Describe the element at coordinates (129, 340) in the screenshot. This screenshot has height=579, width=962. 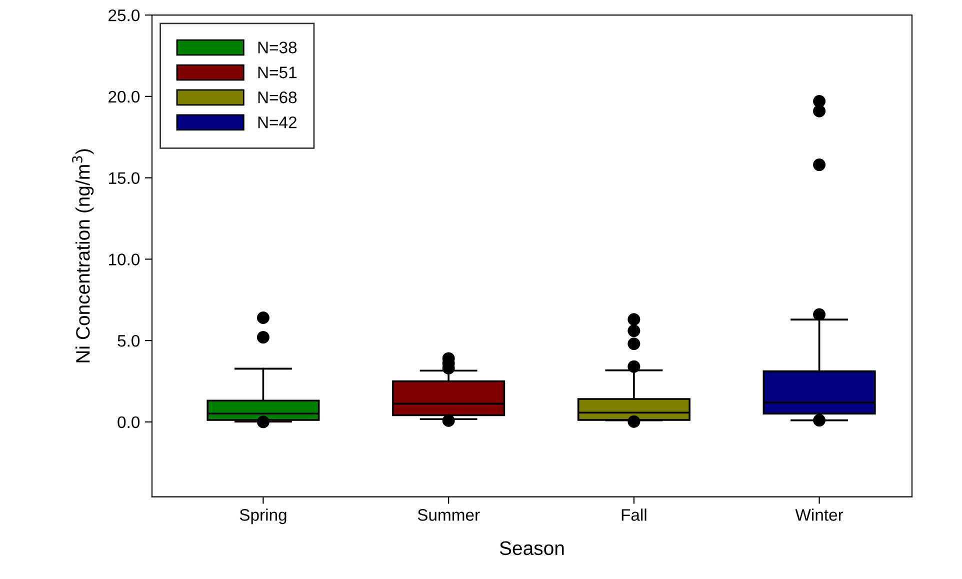
I see `y-tick-label: 5.0` at that location.